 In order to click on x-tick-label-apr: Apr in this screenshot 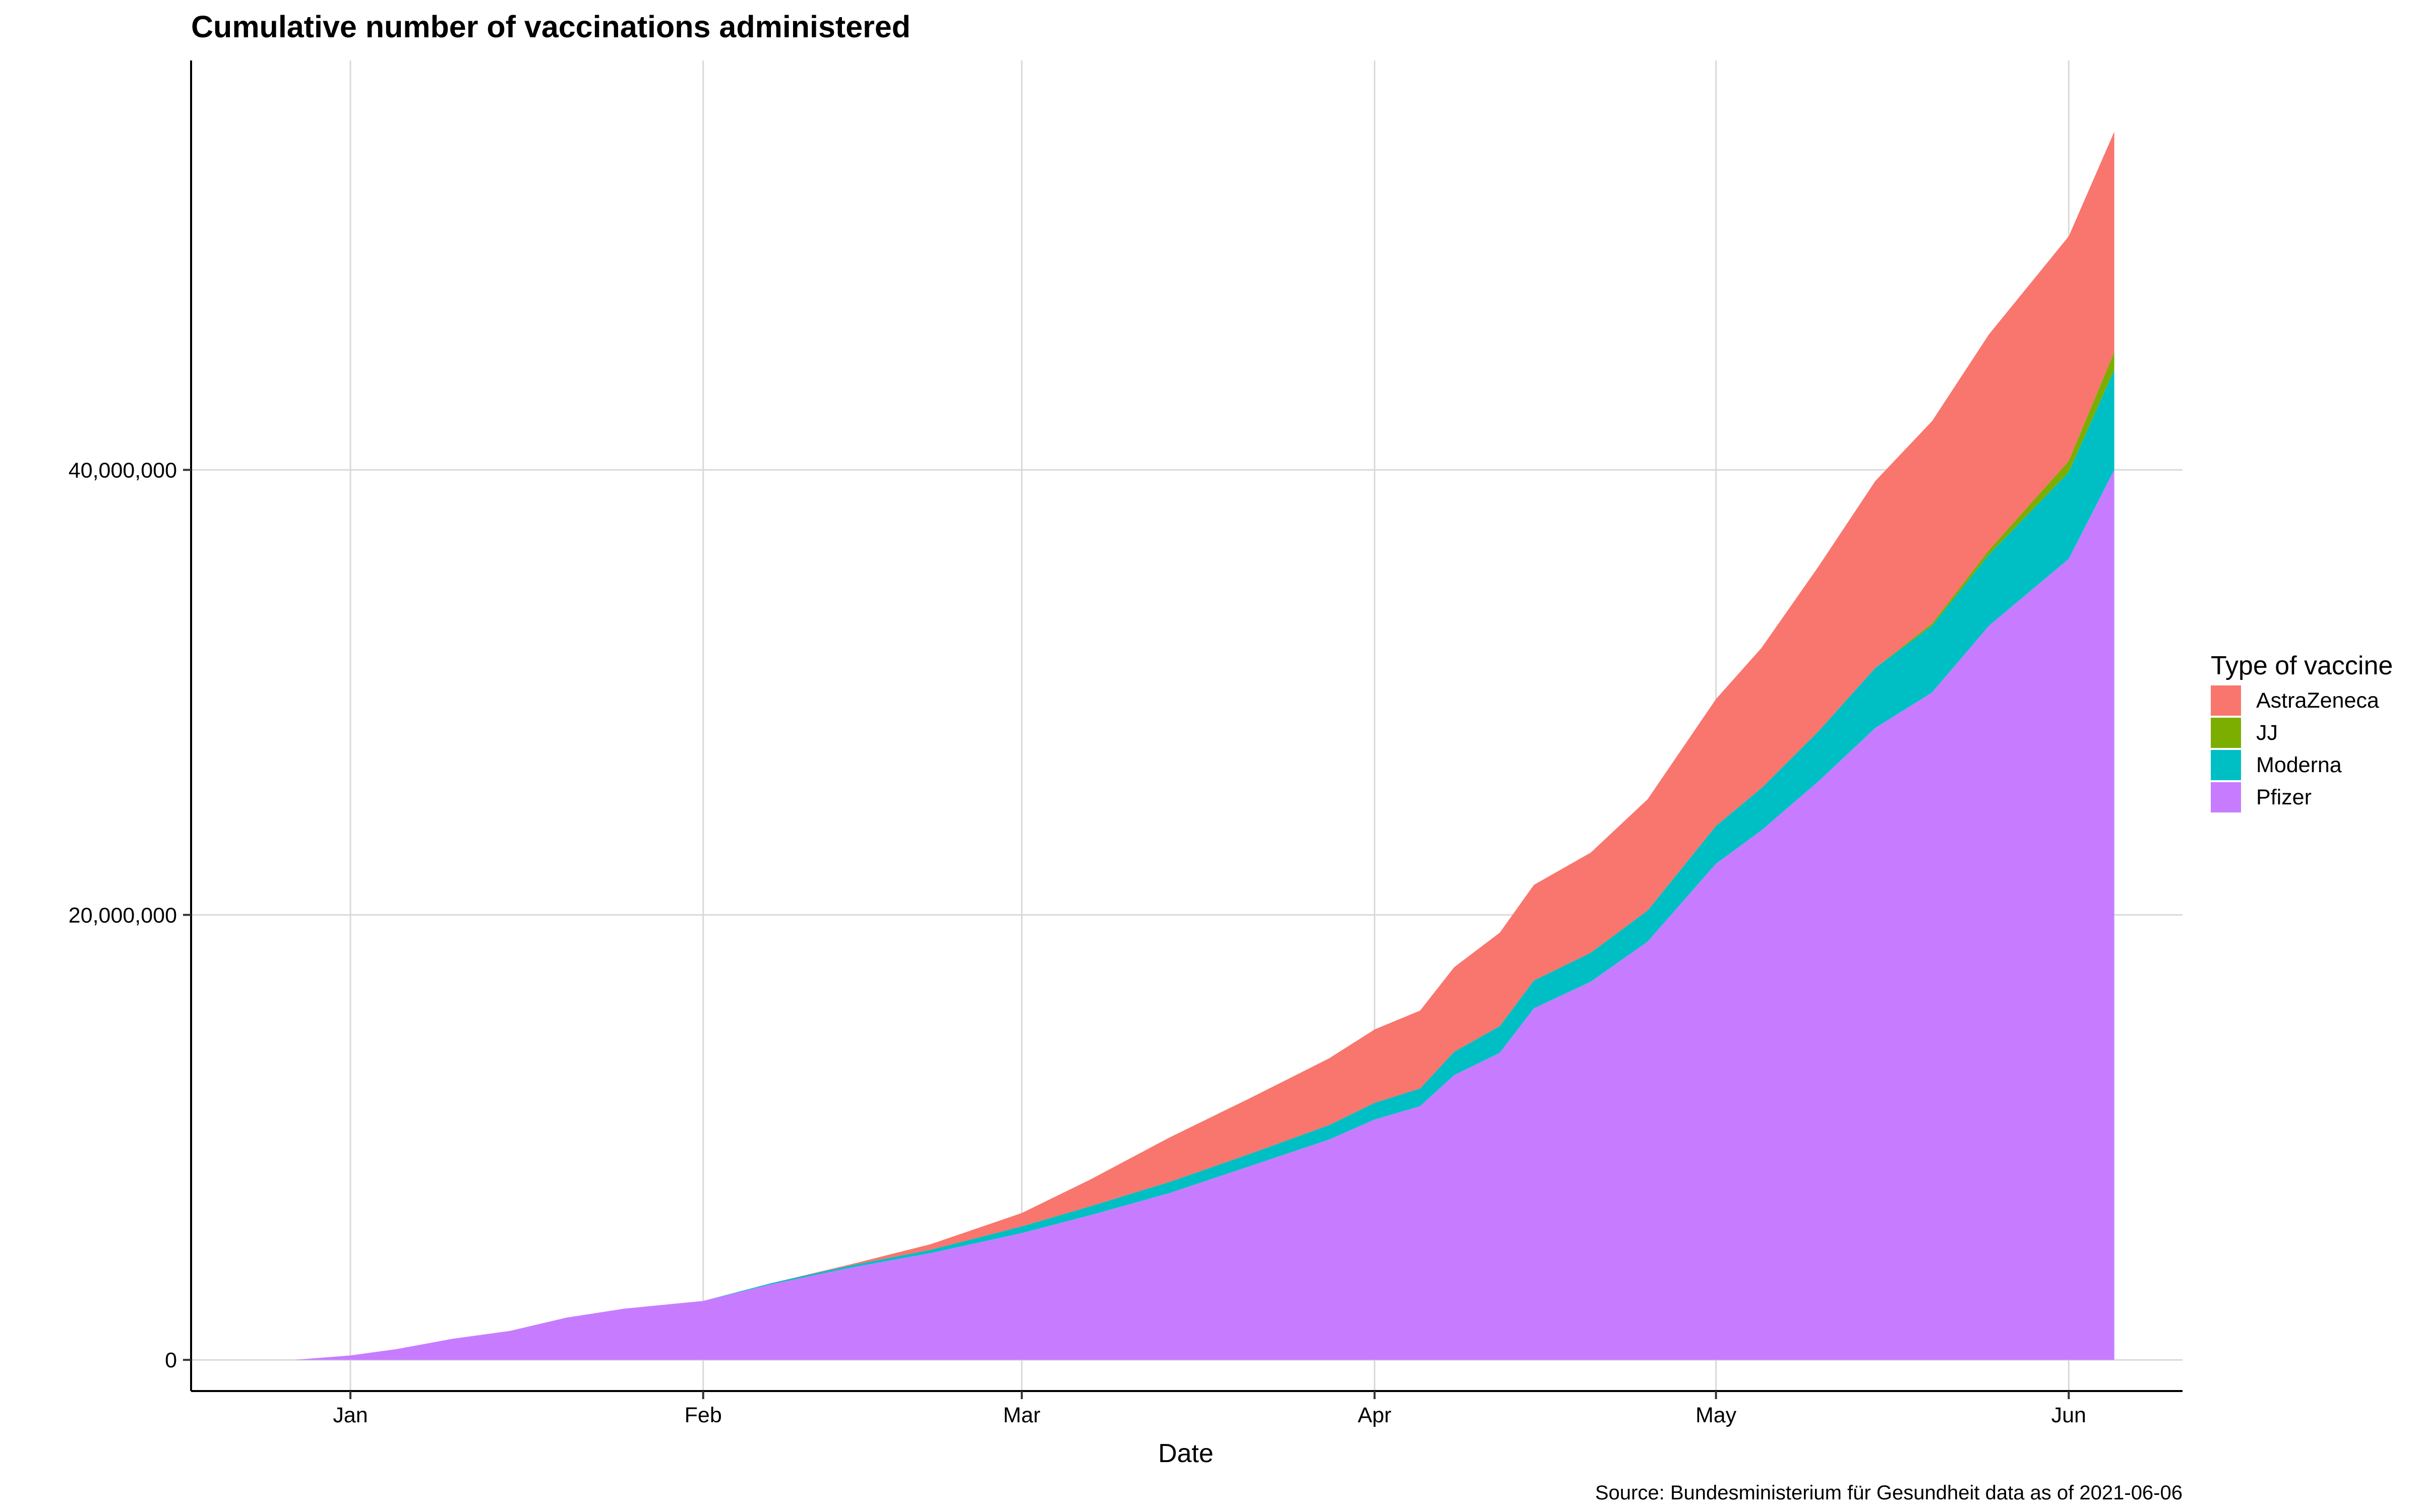, I will do `click(1375, 1415)`.